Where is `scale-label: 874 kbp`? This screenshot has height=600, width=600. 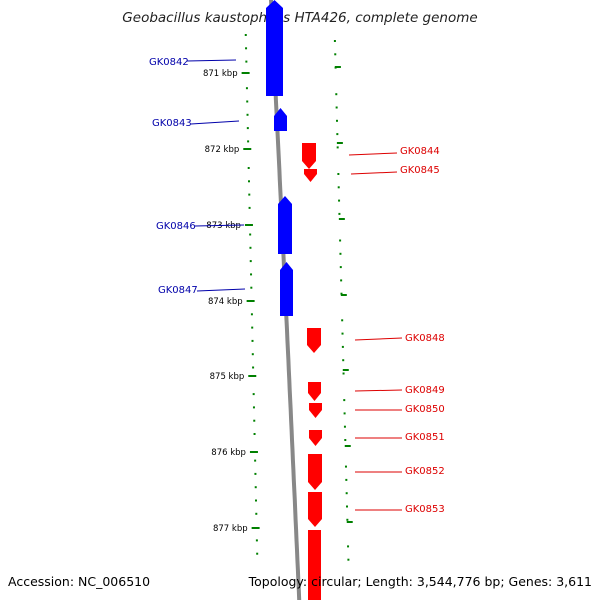
scale-label: 874 kbp is located at coordinates (225, 302).